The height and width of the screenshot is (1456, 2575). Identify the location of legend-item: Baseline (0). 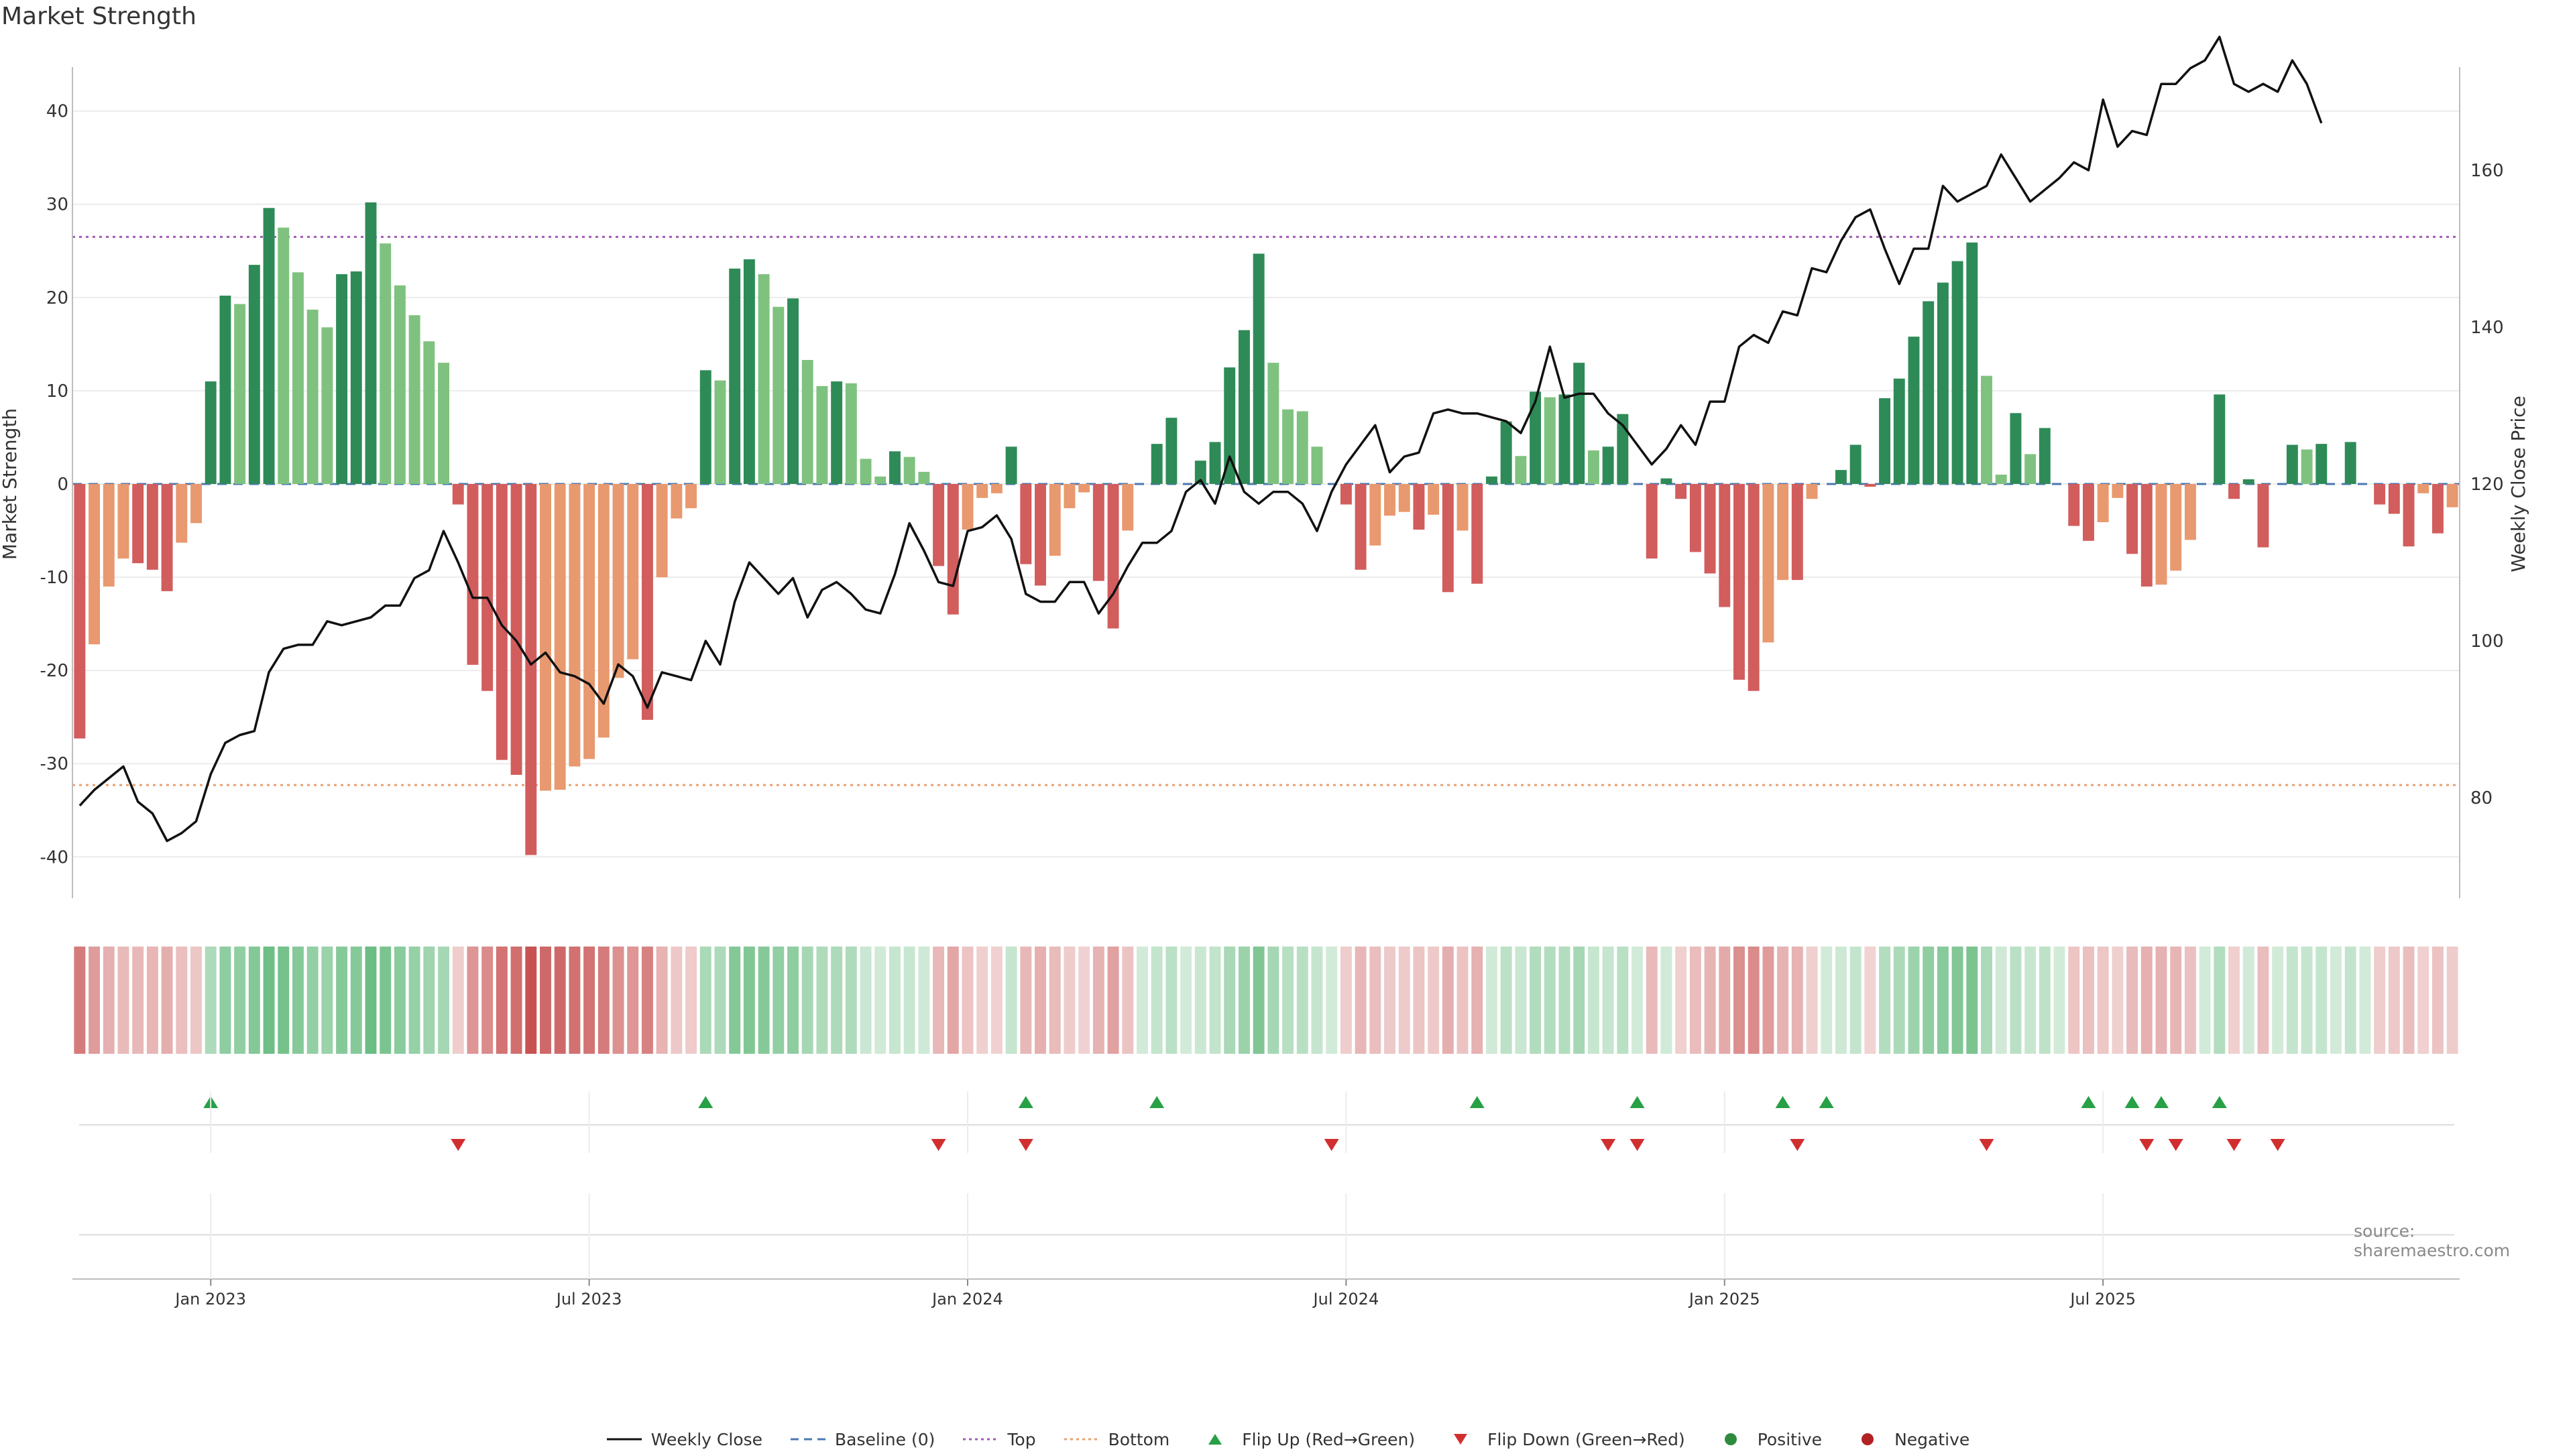
(862, 1439).